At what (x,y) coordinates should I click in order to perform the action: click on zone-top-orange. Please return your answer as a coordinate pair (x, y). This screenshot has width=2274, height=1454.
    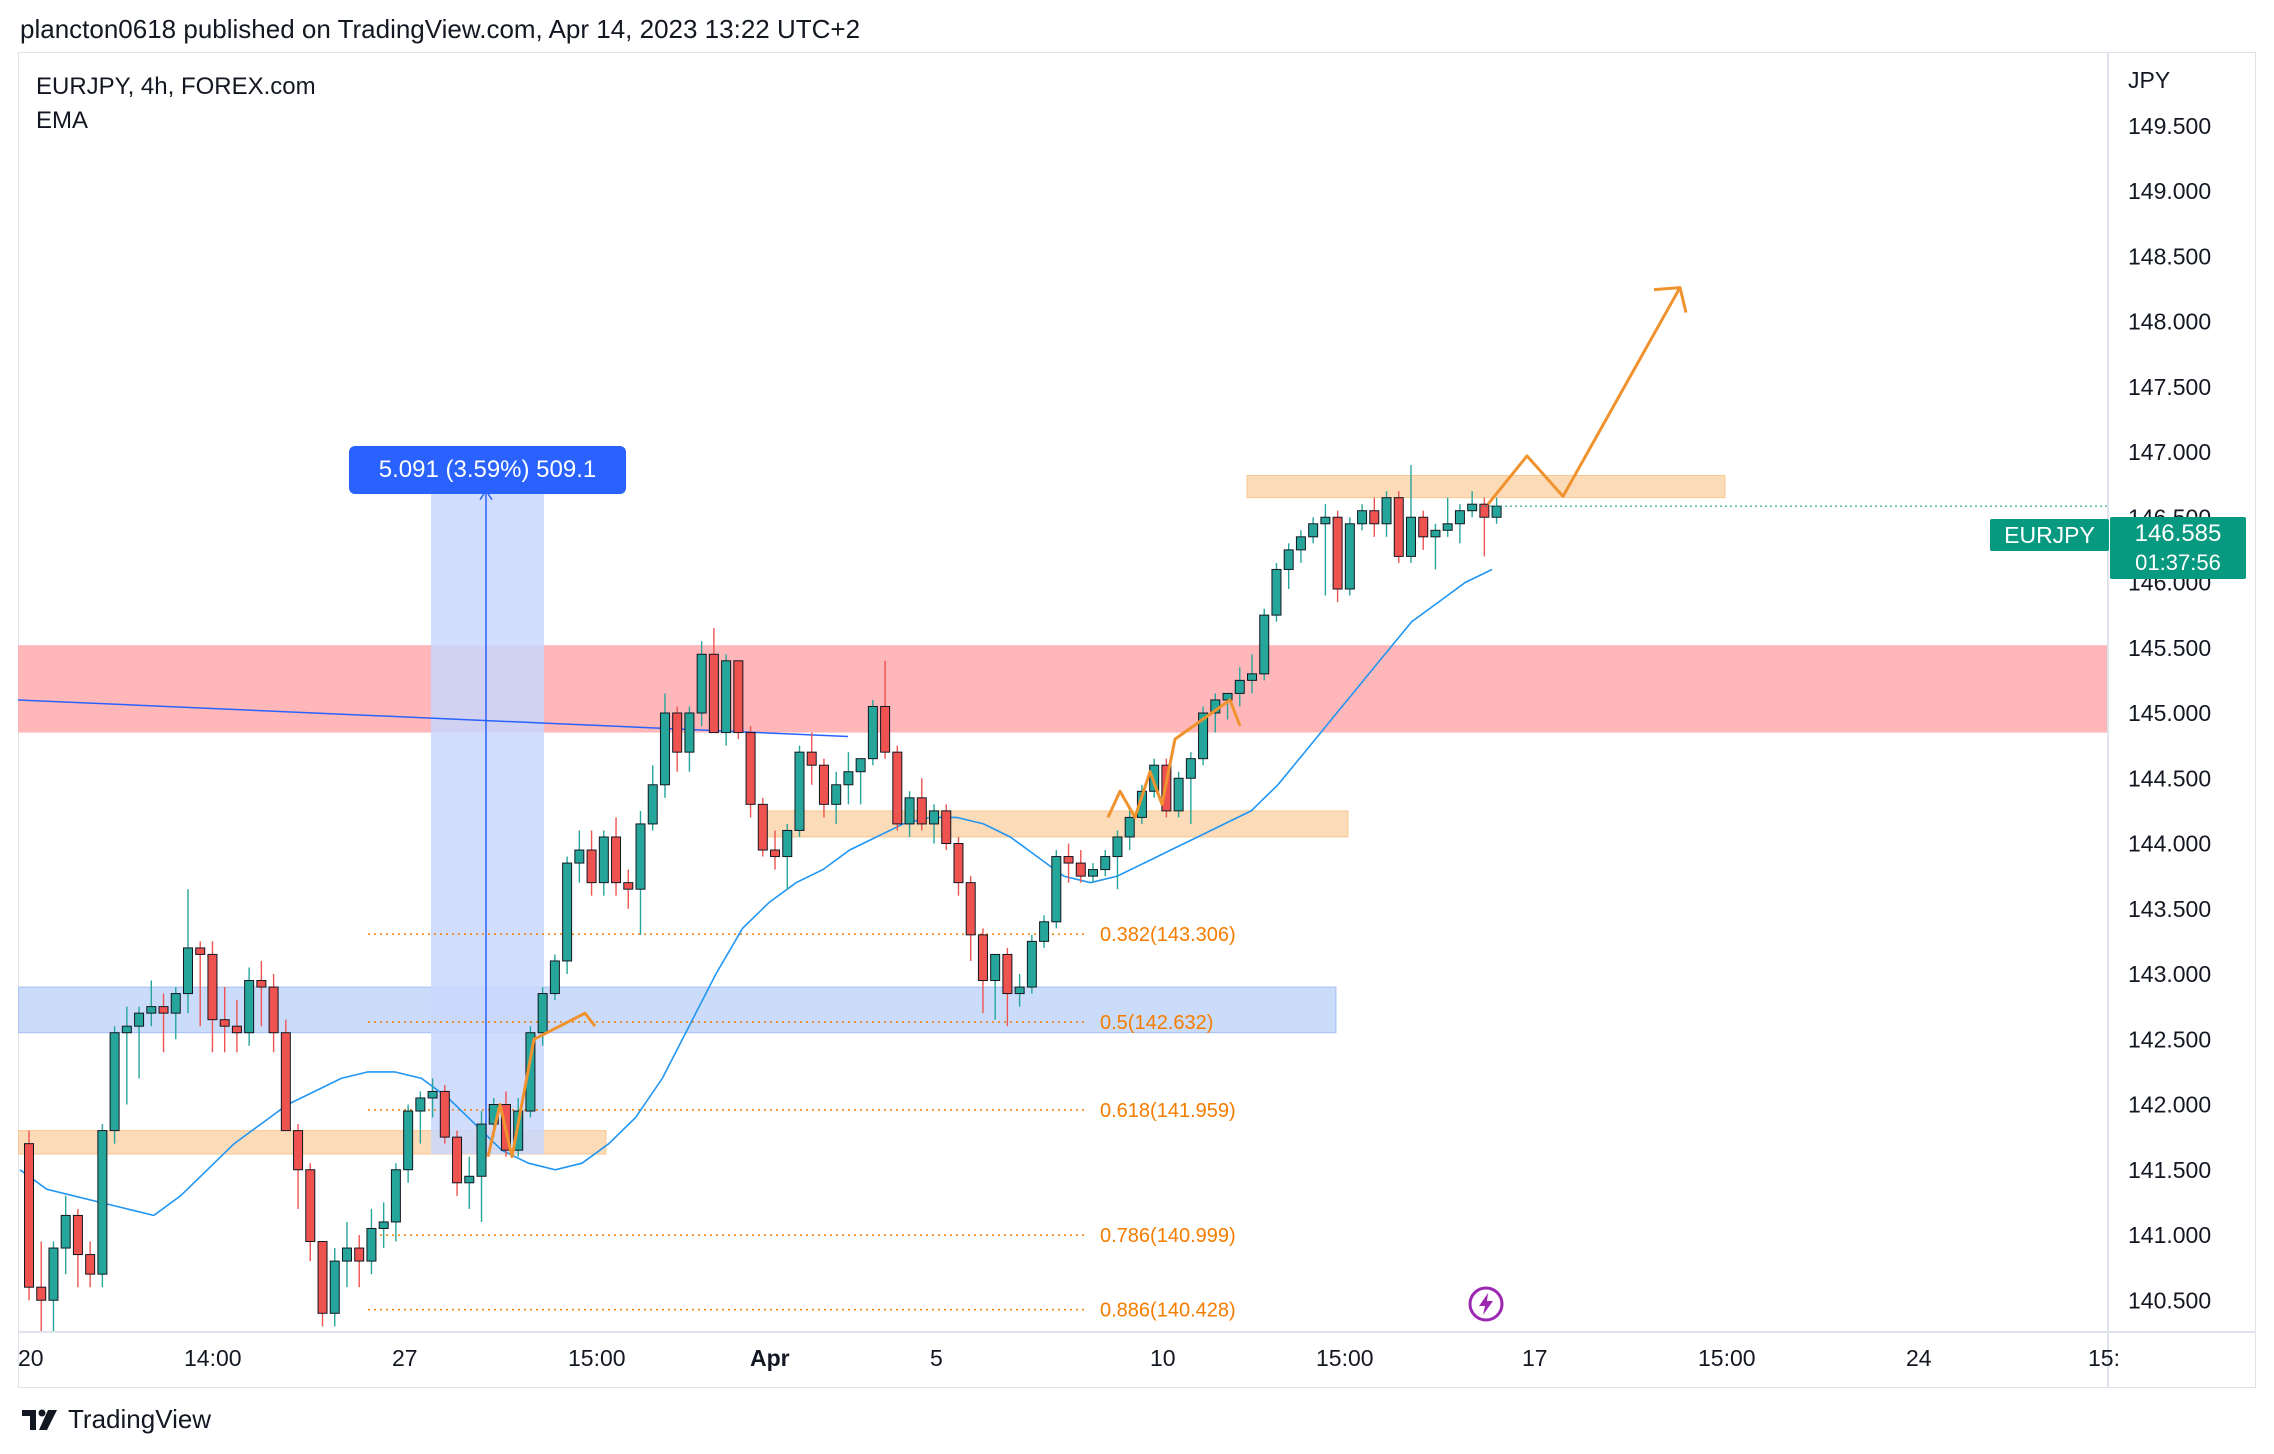
    Looking at the image, I should click on (1486, 486).